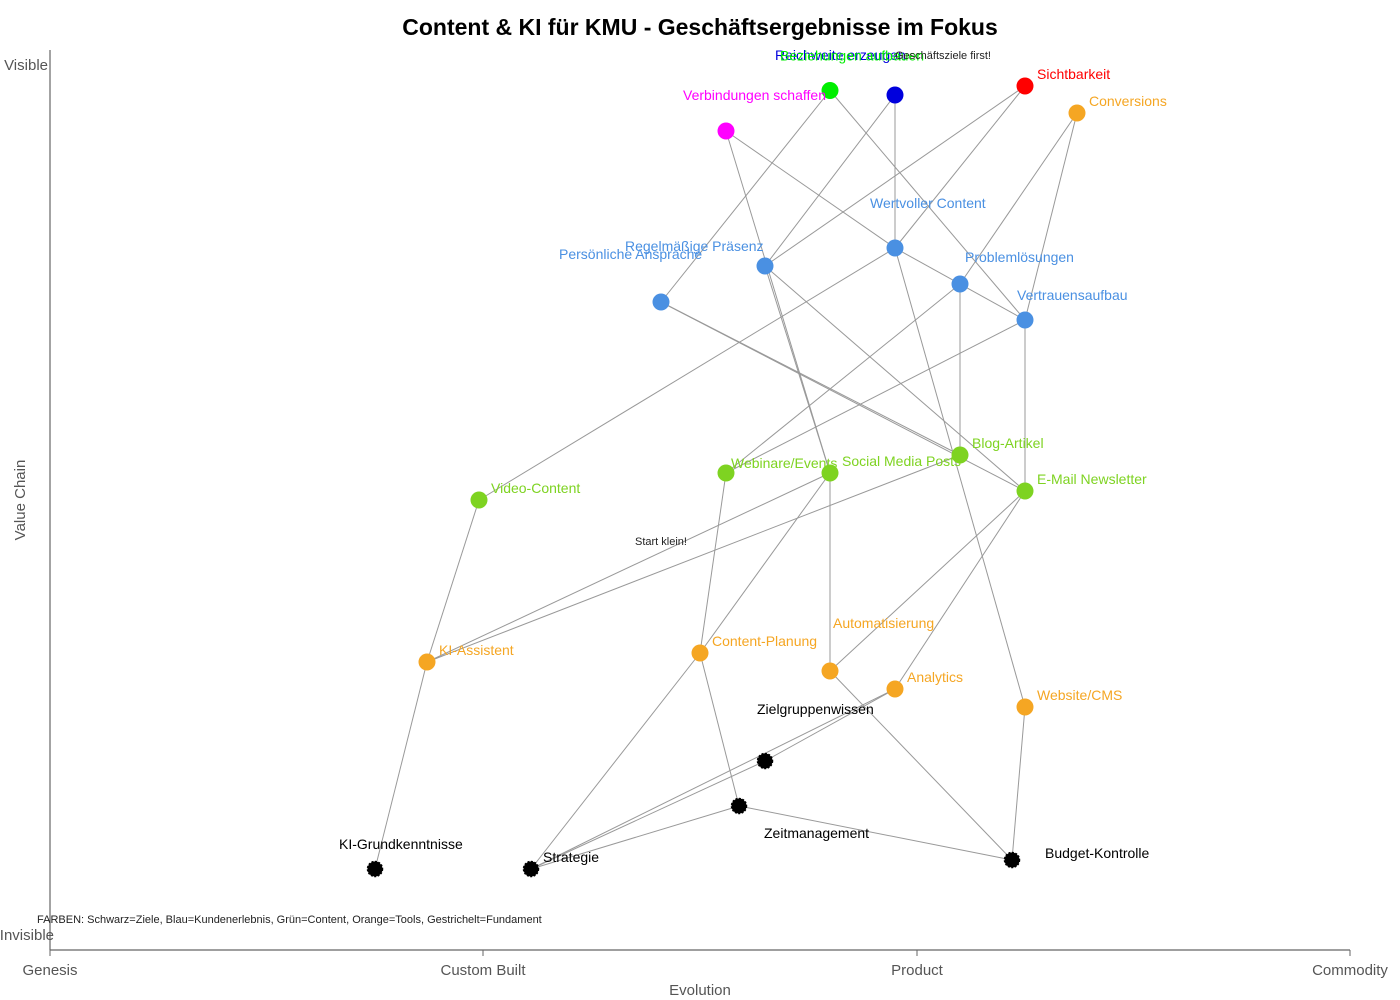 The width and height of the screenshot is (1400, 1000). What do you see at coordinates (883, 623) in the screenshot?
I see `node-label-automatisierung: Automatisierung` at bounding box center [883, 623].